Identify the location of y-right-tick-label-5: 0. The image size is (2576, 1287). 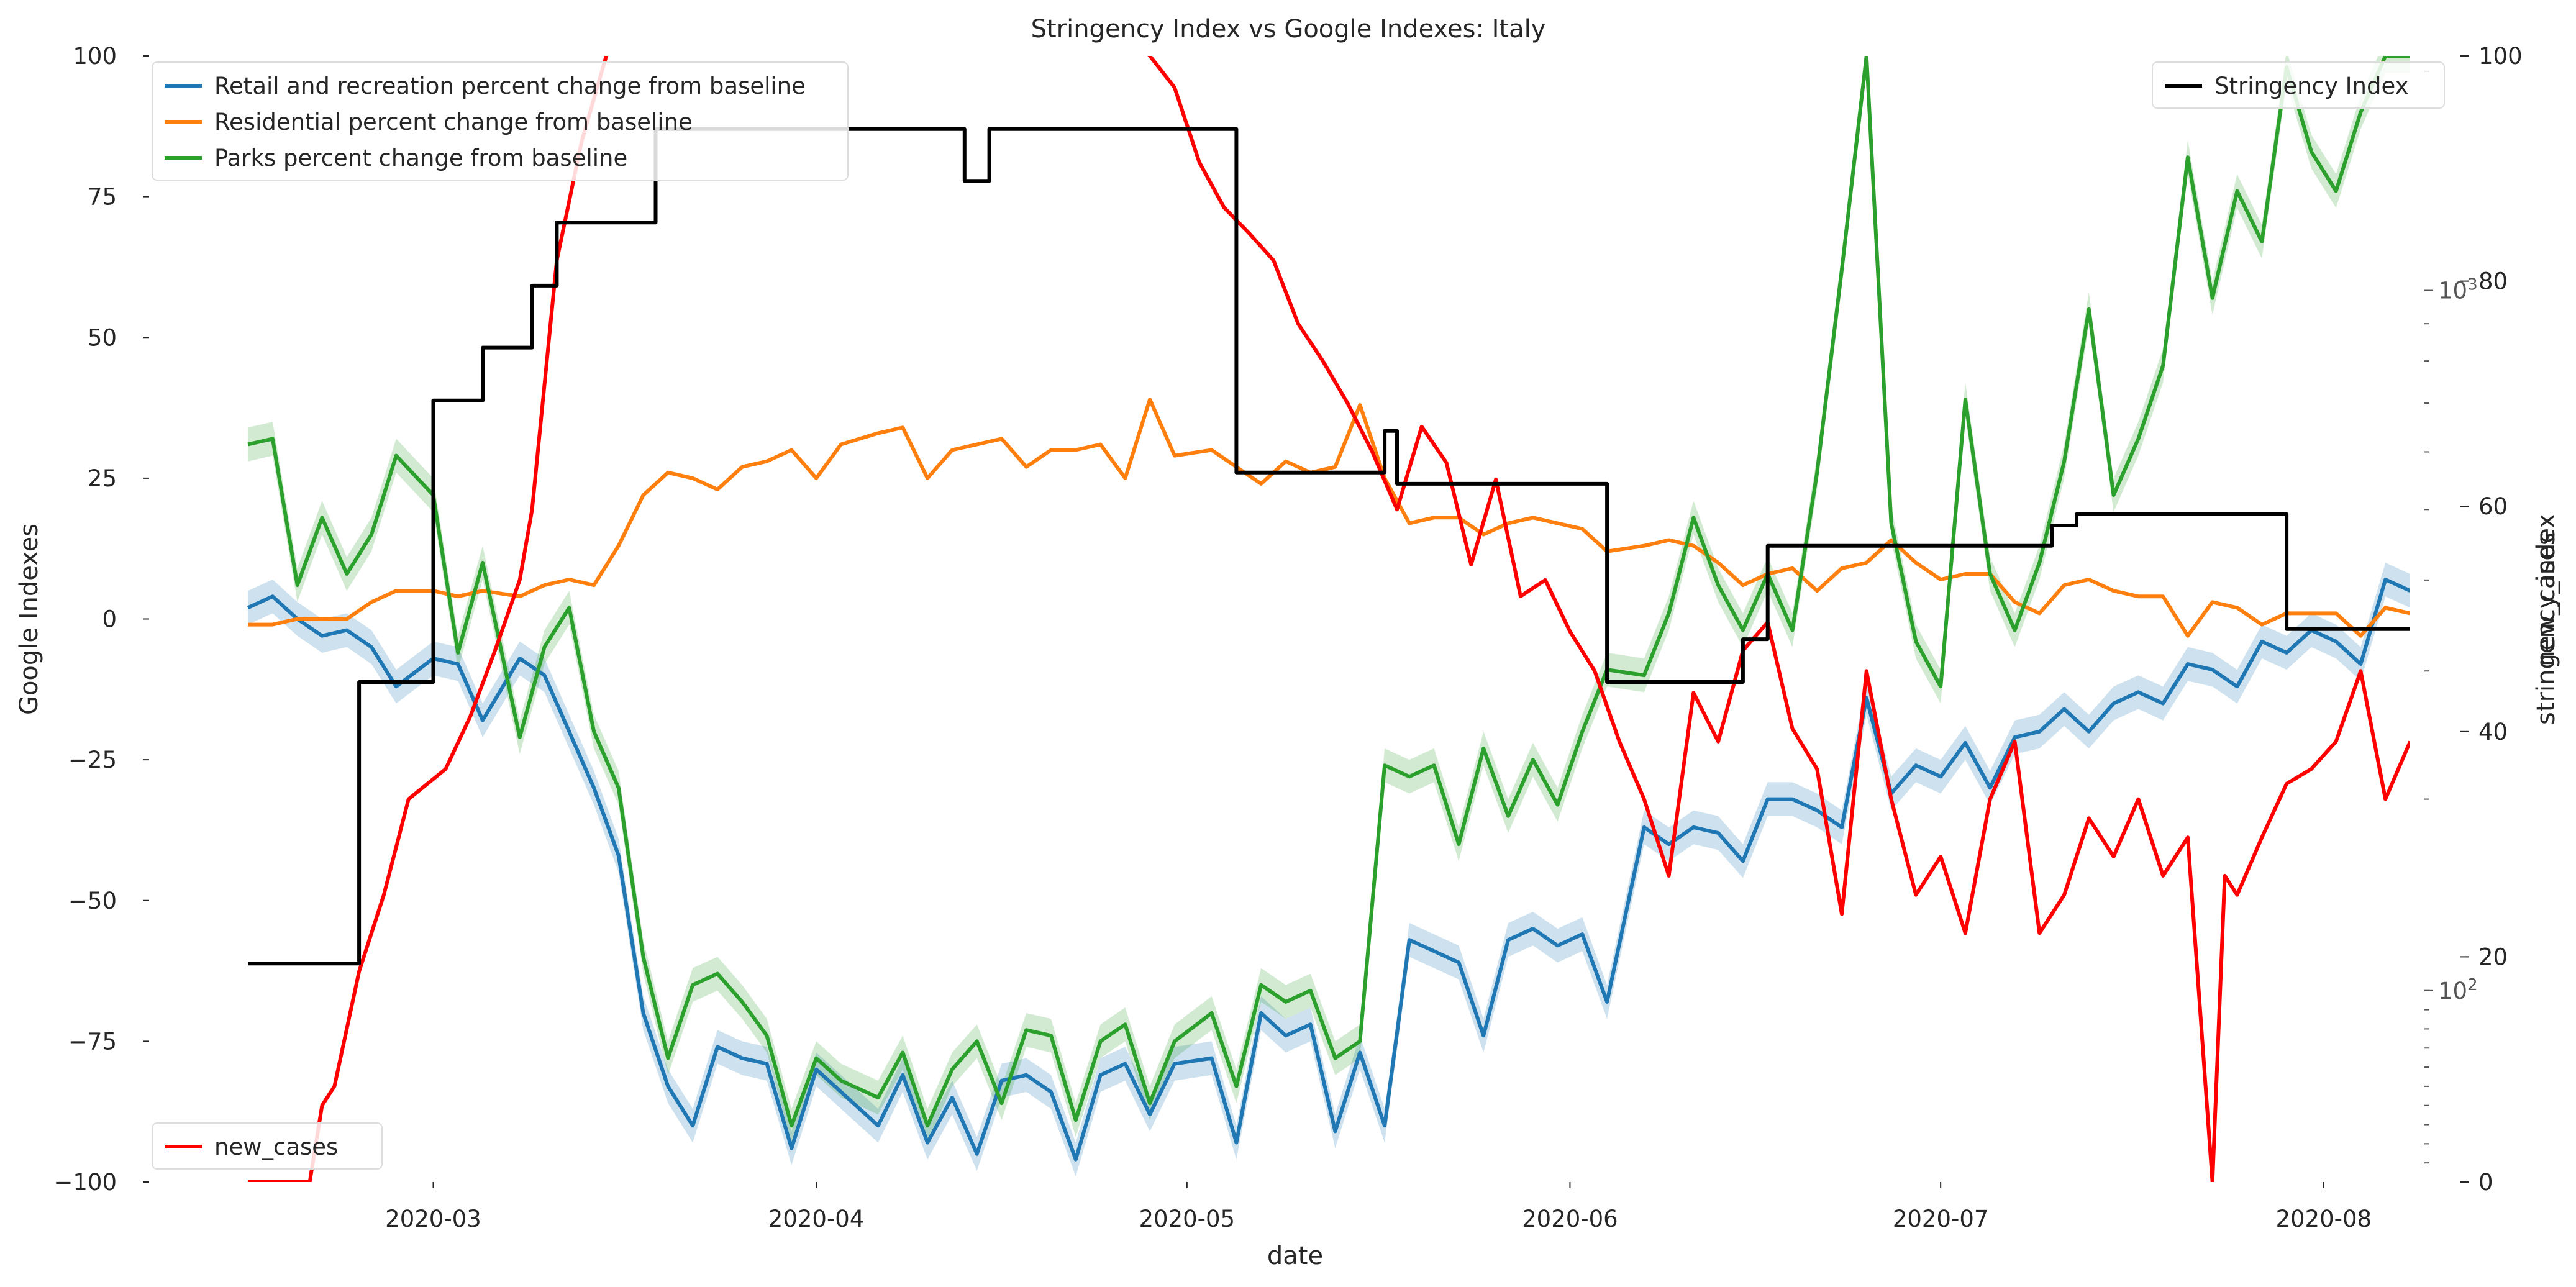
(2485, 1182).